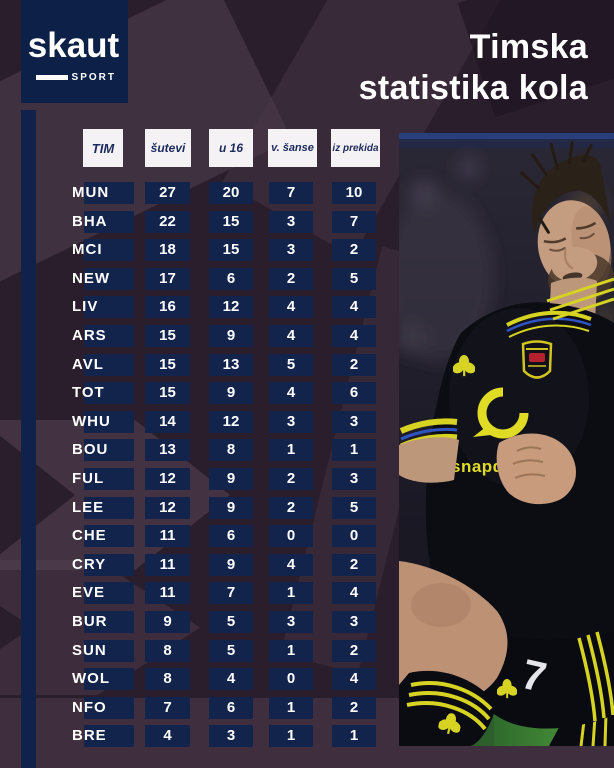 This screenshot has height=768, width=614. I want to click on team-cell: MUN, so click(103, 193).